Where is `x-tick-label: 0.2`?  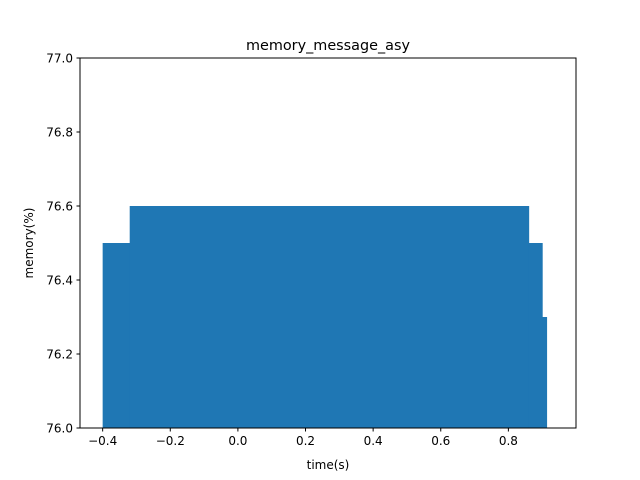 x-tick-label: 0.2 is located at coordinates (305, 441).